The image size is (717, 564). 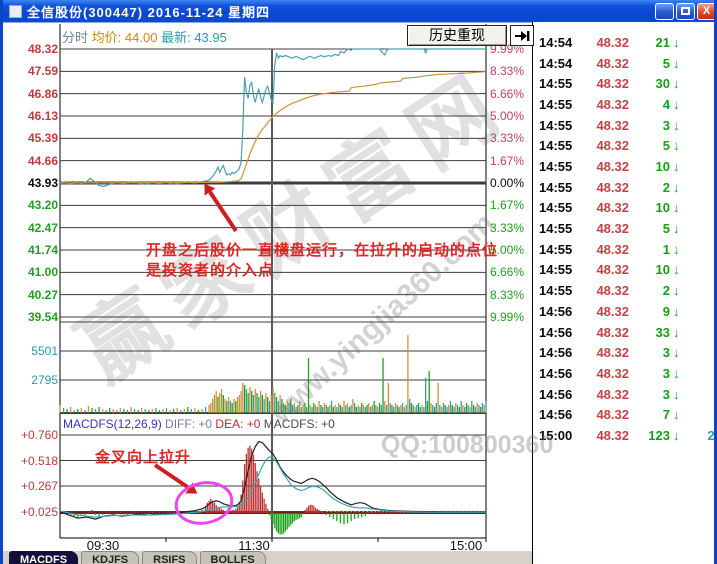 What do you see at coordinates (210, 270) in the screenshot?
I see `annotation-note-line2: 是投资者的介入点` at bounding box center [210, 270].